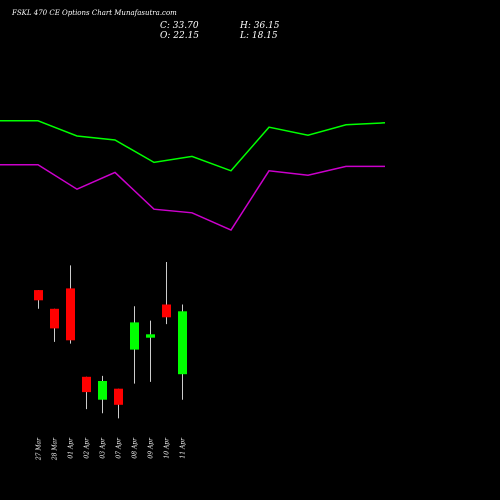 The width and height of the screenshot is (500, 500). What do you see at coordinates (71, 448) in the screenshot?
I see `x-axis-label: 01 Apr` at bounding box center [71, 448].